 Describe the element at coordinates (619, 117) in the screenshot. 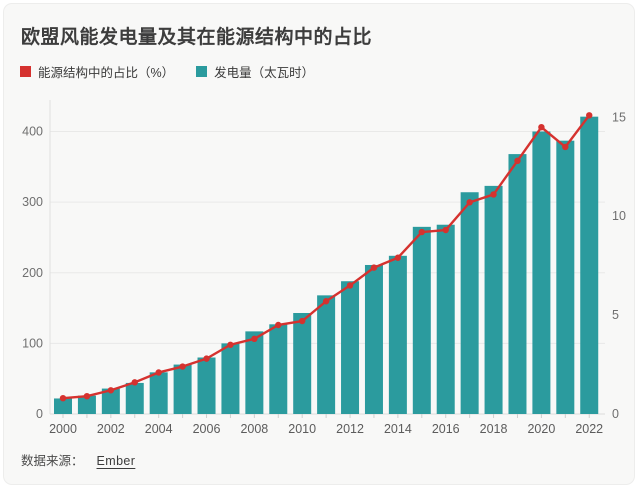

I see `y-right-label-15: 15` at that location.